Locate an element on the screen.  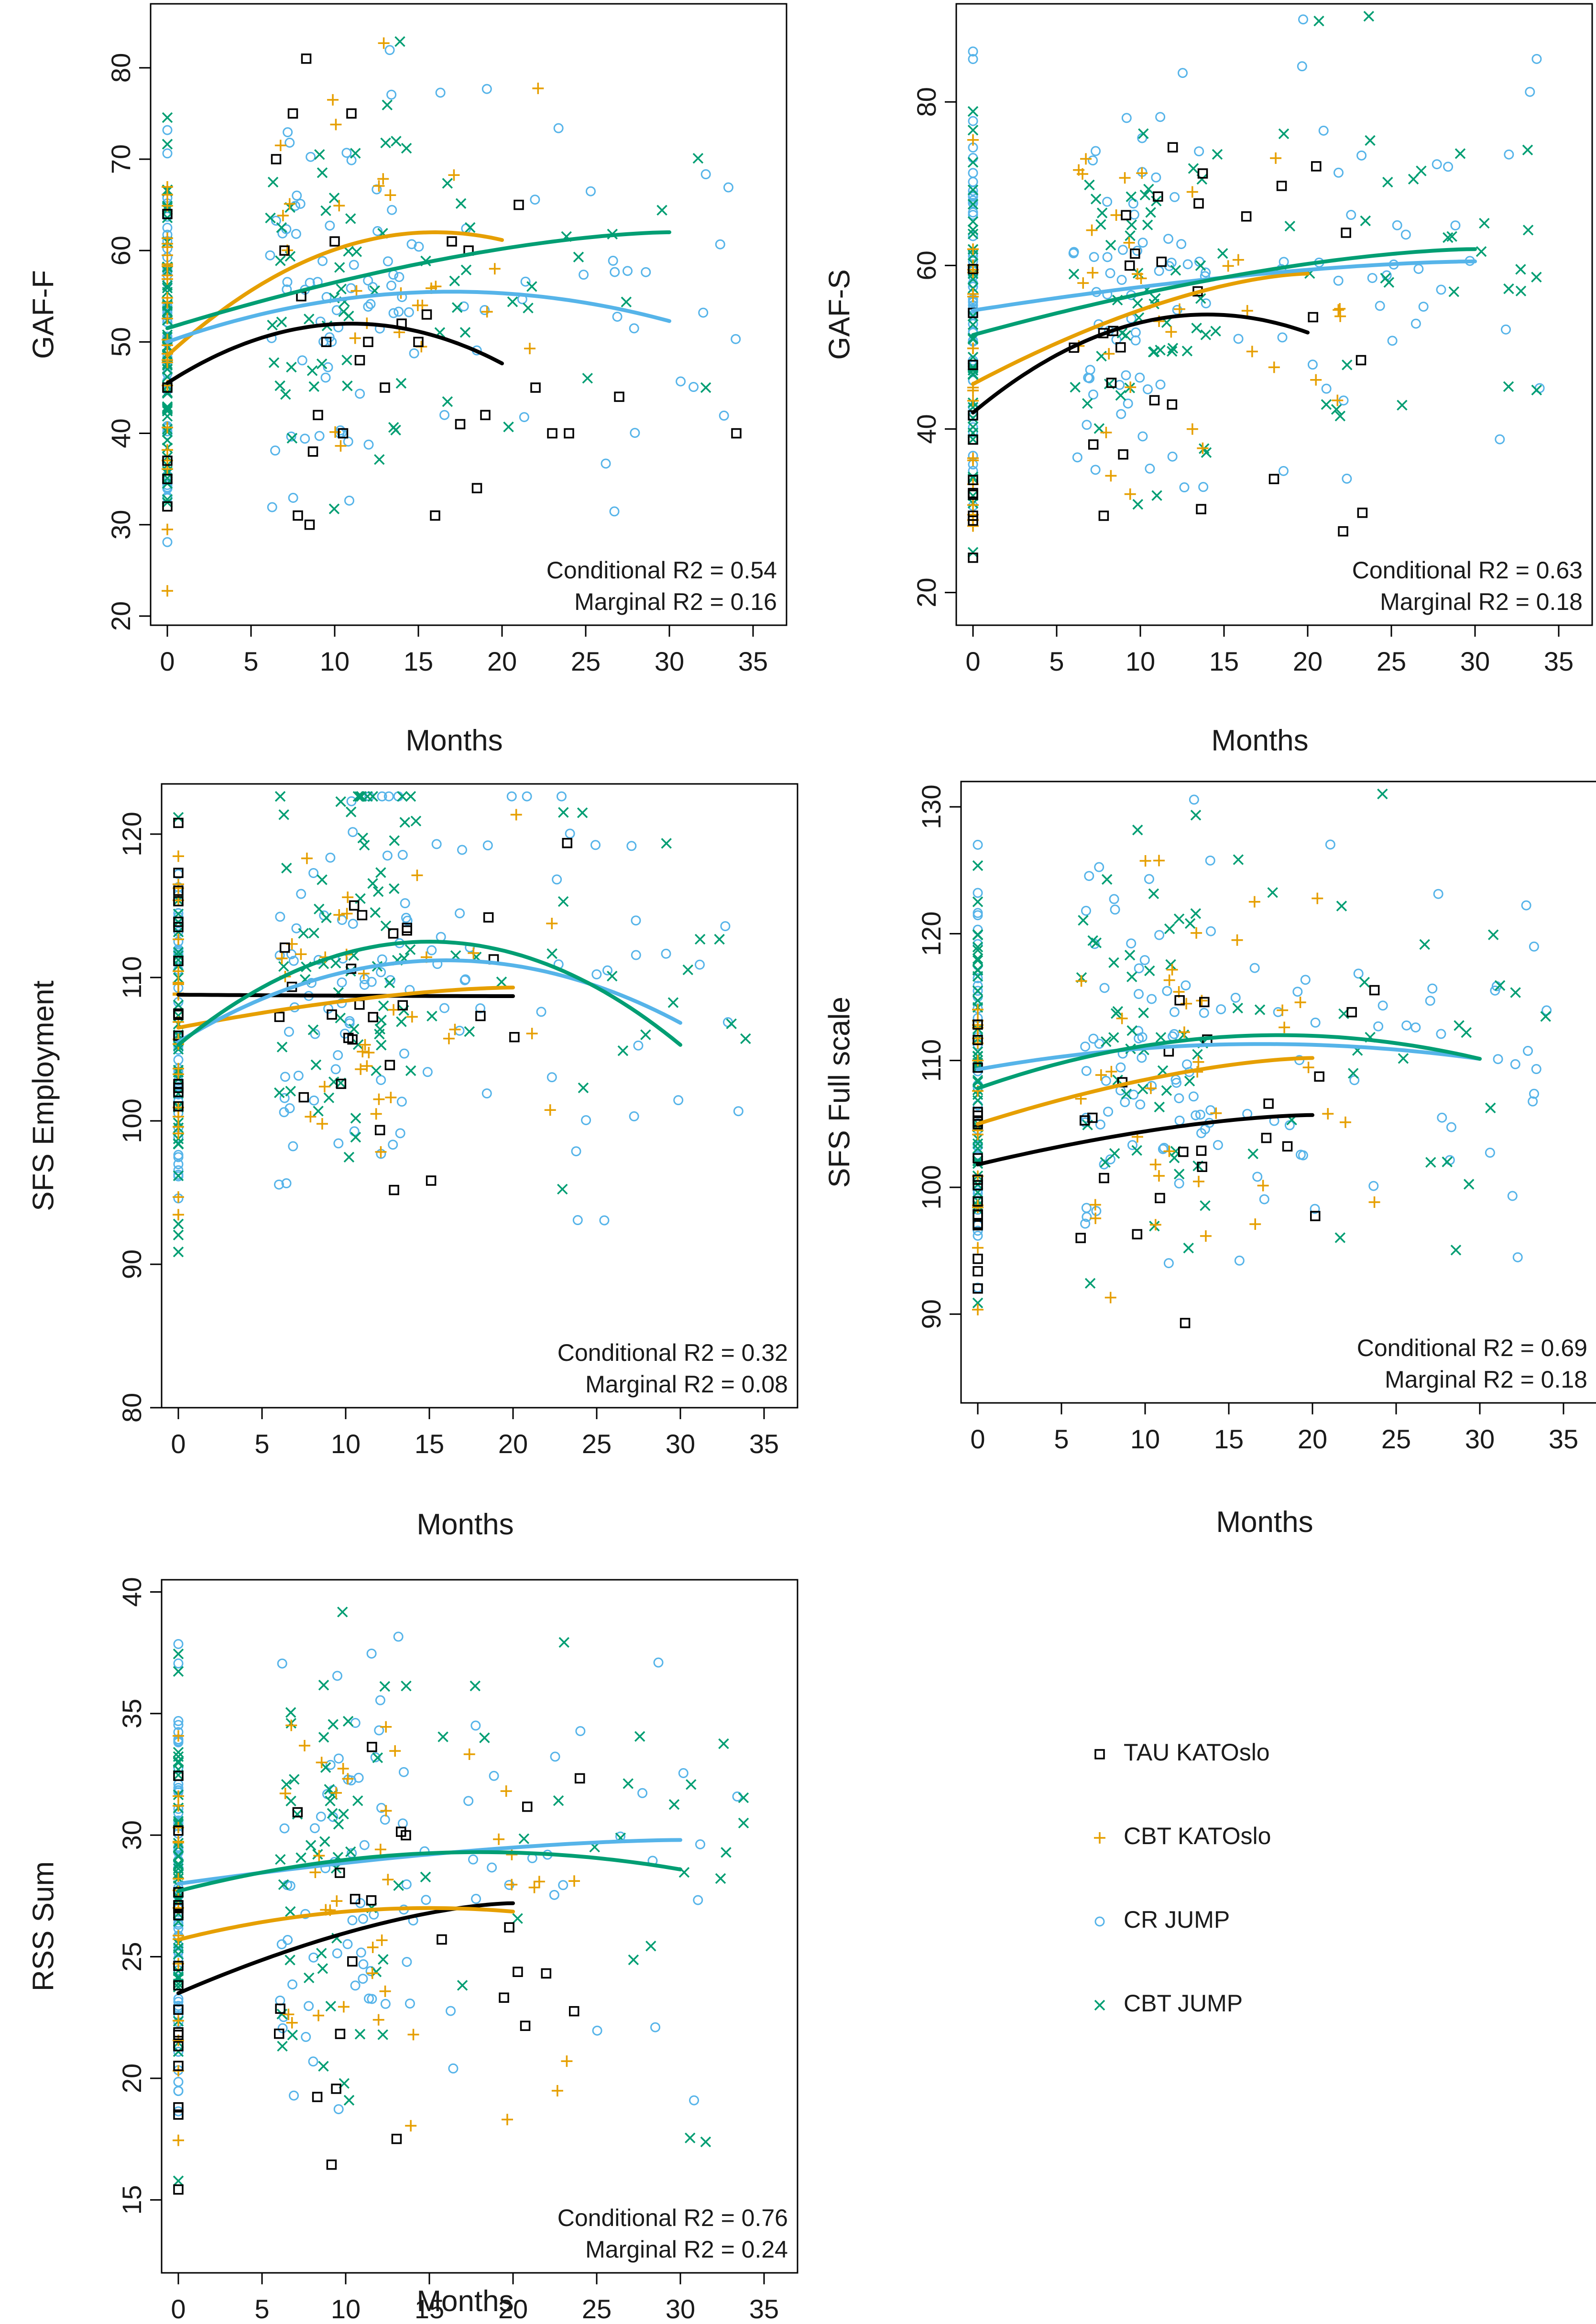
y-tick-label: 60 is located at coordinates (926, 265).